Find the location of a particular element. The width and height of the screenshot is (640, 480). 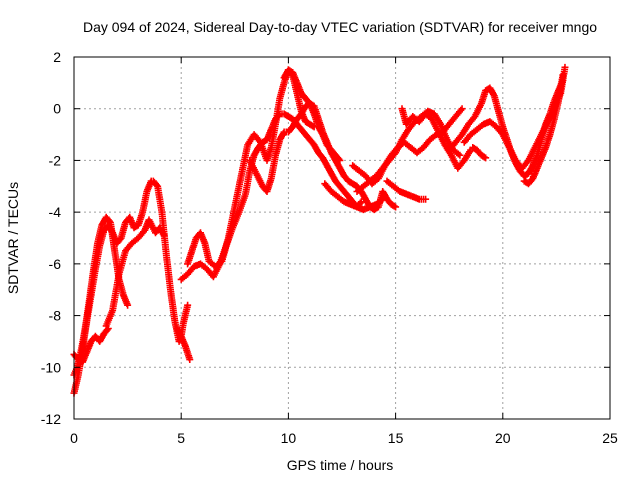

x-tick-label: 0 is located at coordinates (74, 438).